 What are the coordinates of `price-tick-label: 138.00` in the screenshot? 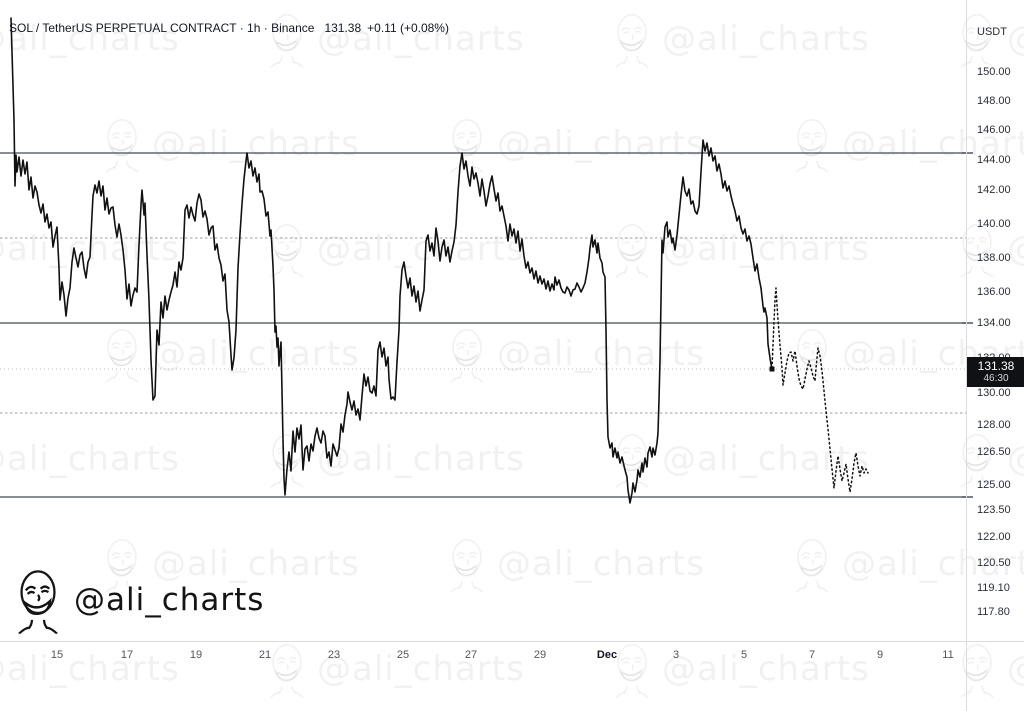 It's located at (994, 258).